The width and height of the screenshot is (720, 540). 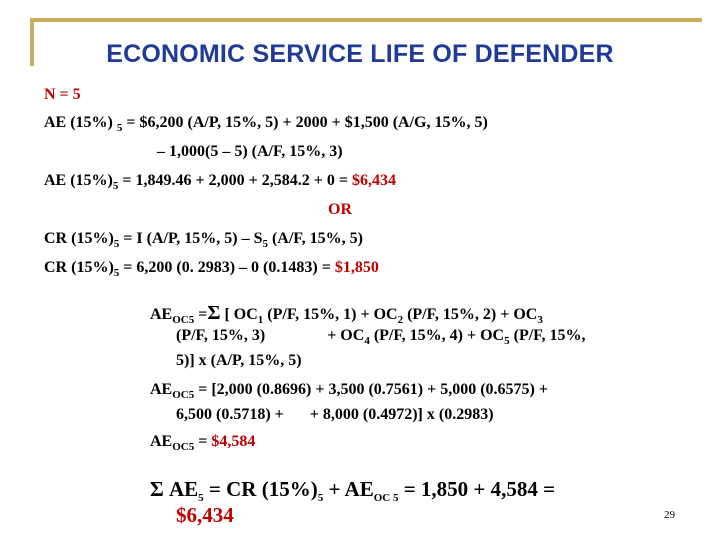 What do you see at coordinates (669, 515) in the screenshot?
I see `page-number: 29` at bounding box center [669, 515].